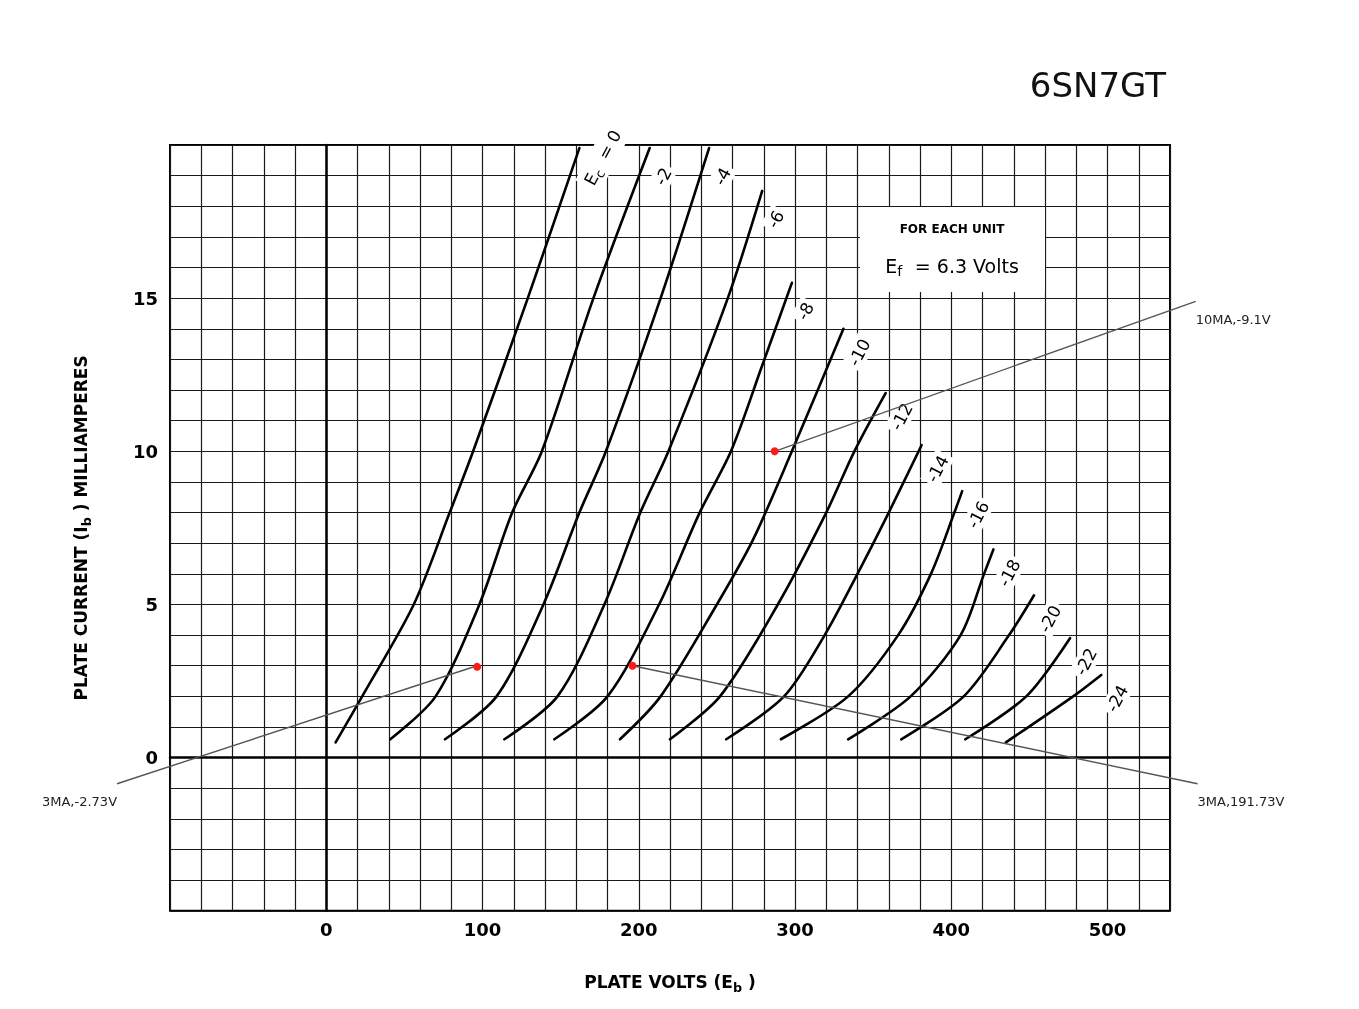  I want to click on text: -6, so click(775, 219).